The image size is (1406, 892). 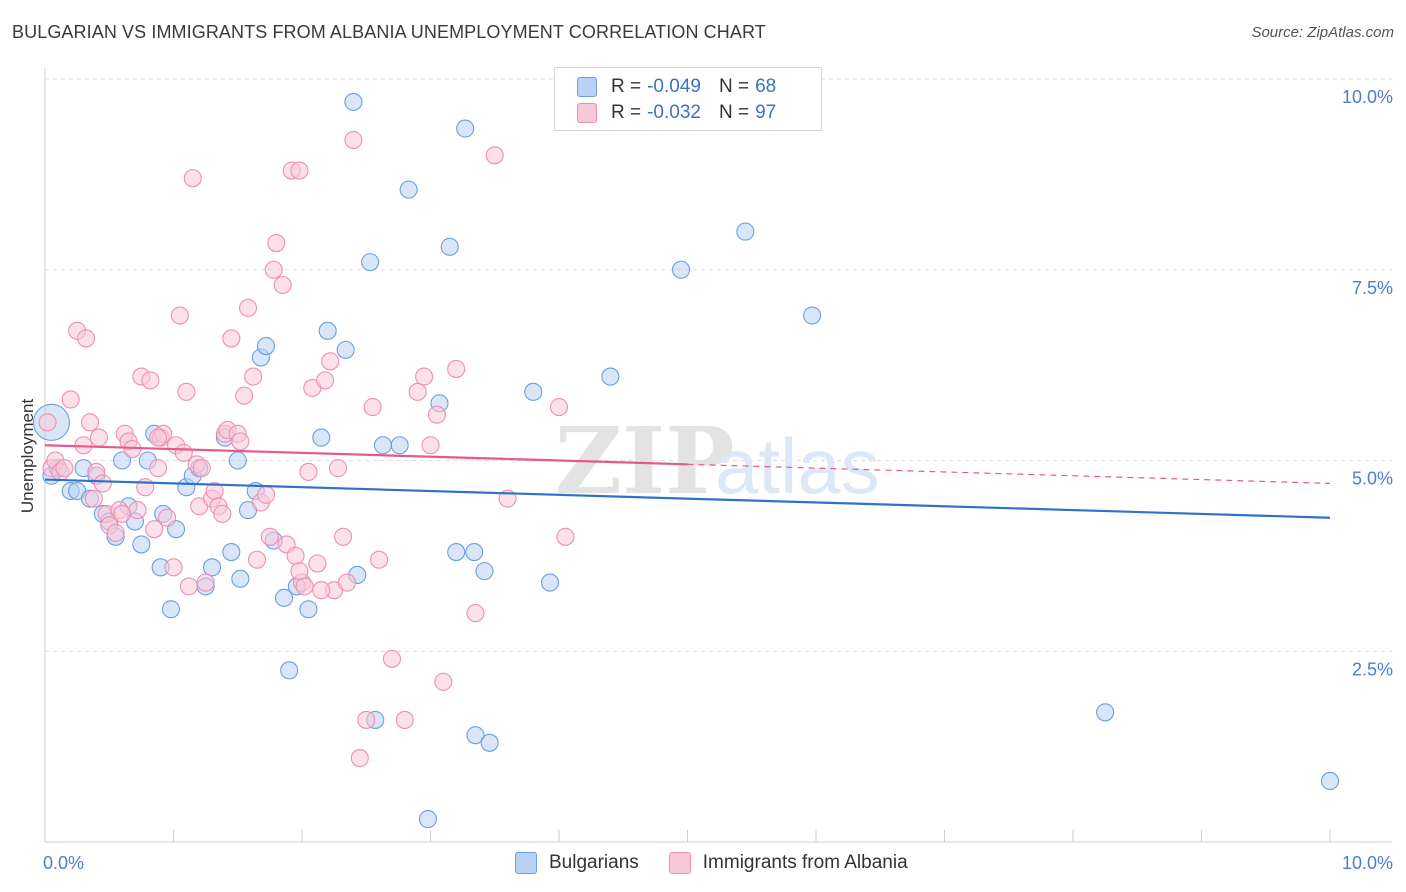 I want to click on series-legend: Bulgarians Immigrants from Albania, so click(x=726, y=863).